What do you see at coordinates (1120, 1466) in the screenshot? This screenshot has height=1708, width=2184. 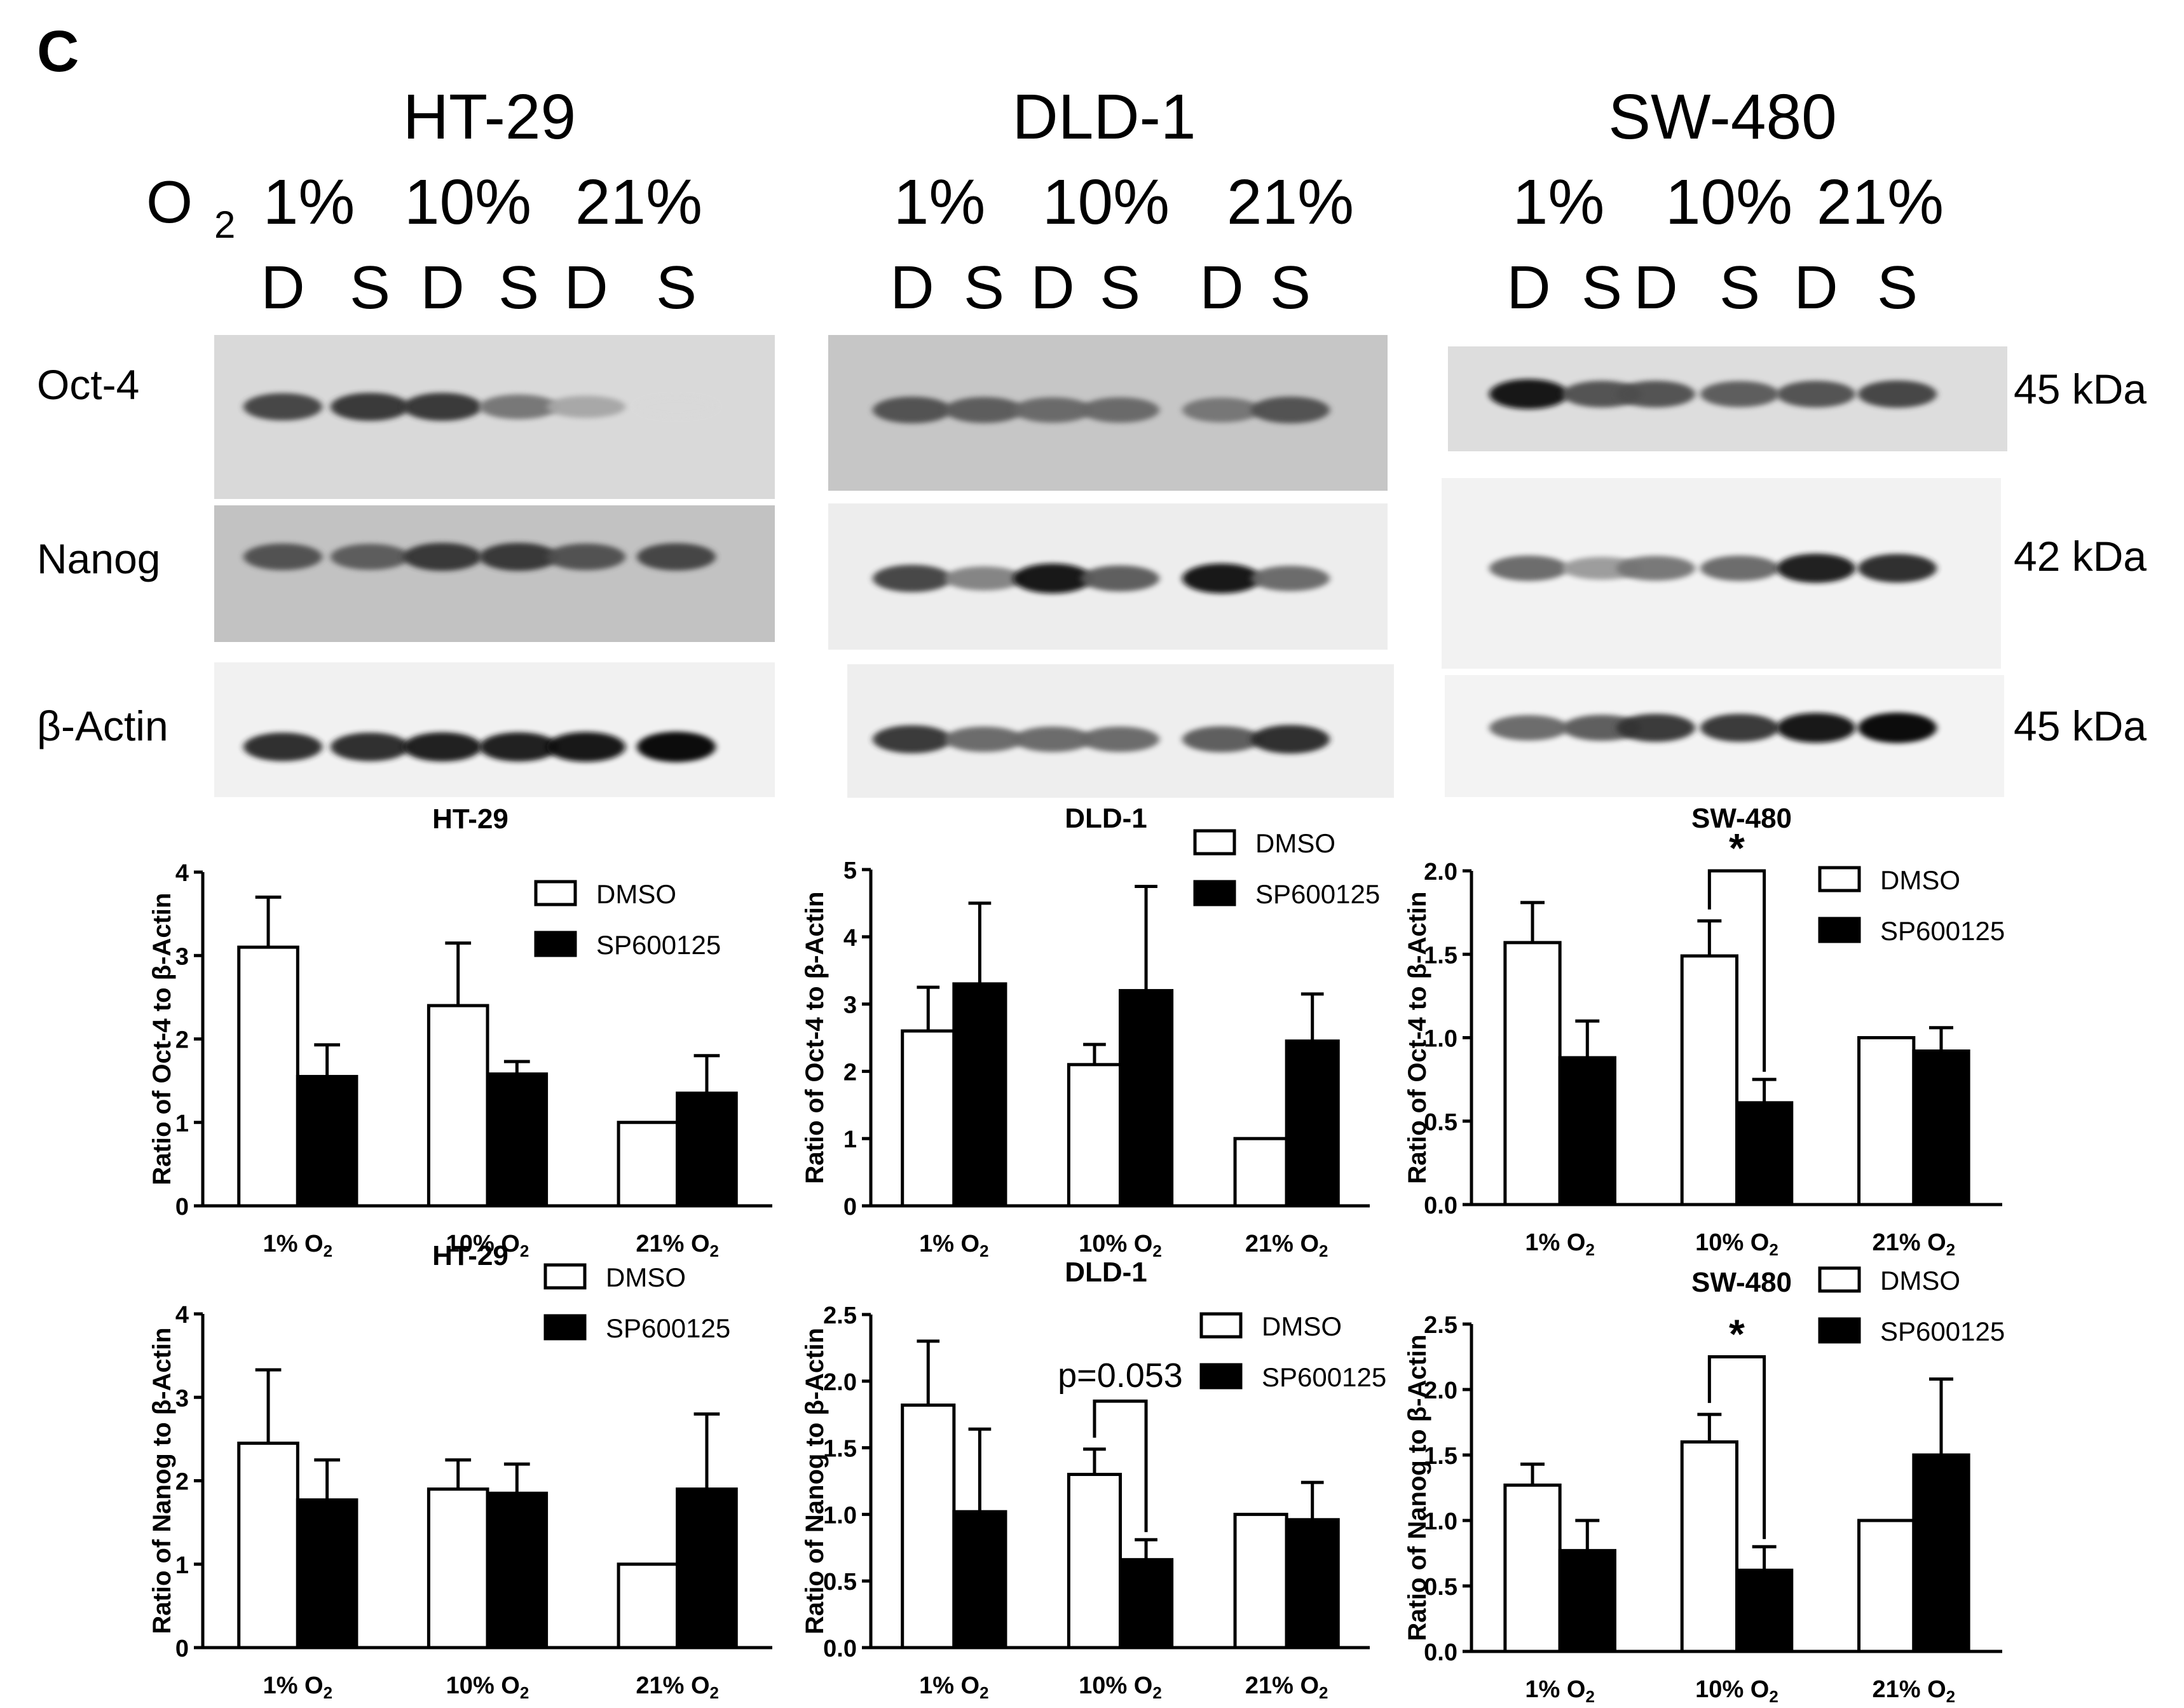 I see `significance-bracket` at bounding box center [1120, 1466].